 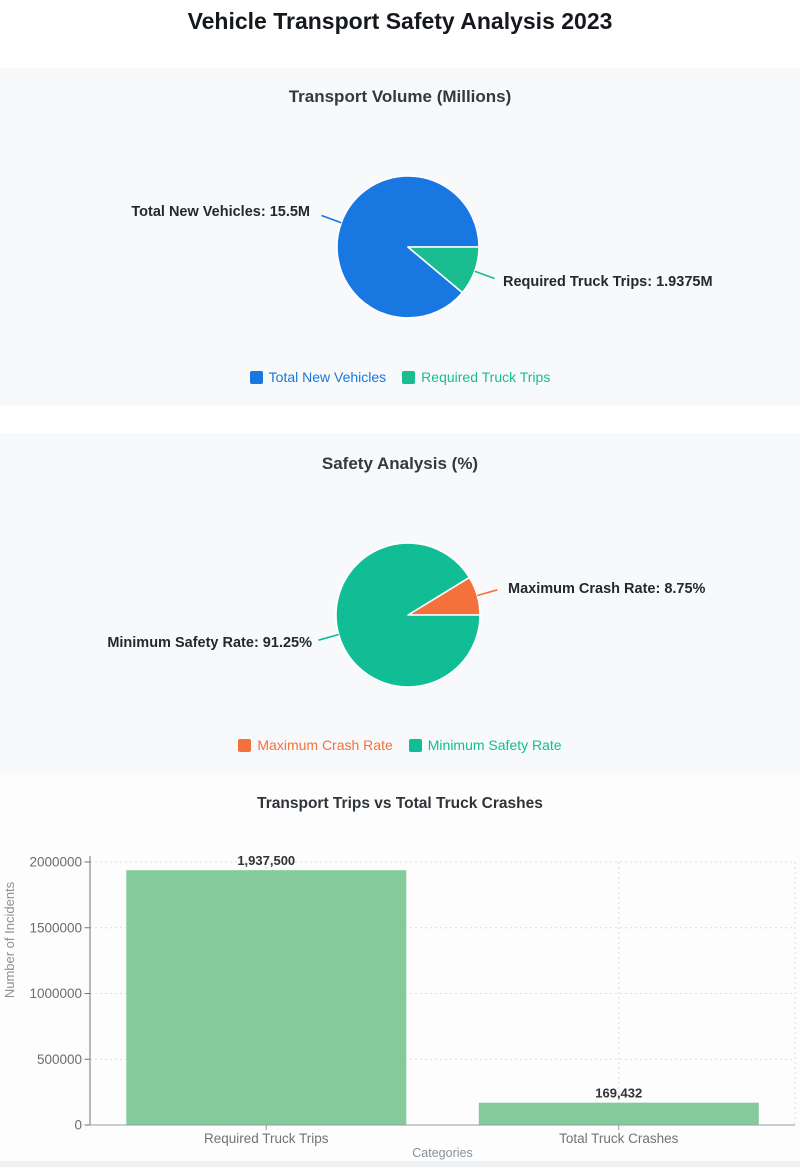 I want to click on legend-item-required-truck-trips: Required Truck Trips, so click(x=476, y=377).